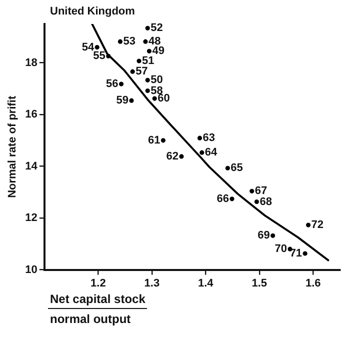 This screenshot has width=350, height=337. I want to click on annotation: 63, so click(208, 138).